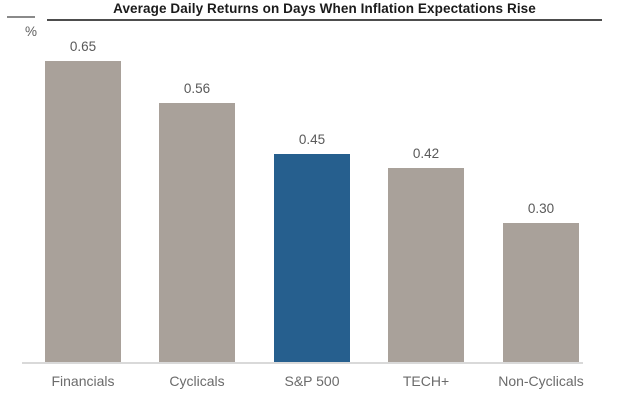  I want to click on bar-value-label: 0.65, so click(83, 46).